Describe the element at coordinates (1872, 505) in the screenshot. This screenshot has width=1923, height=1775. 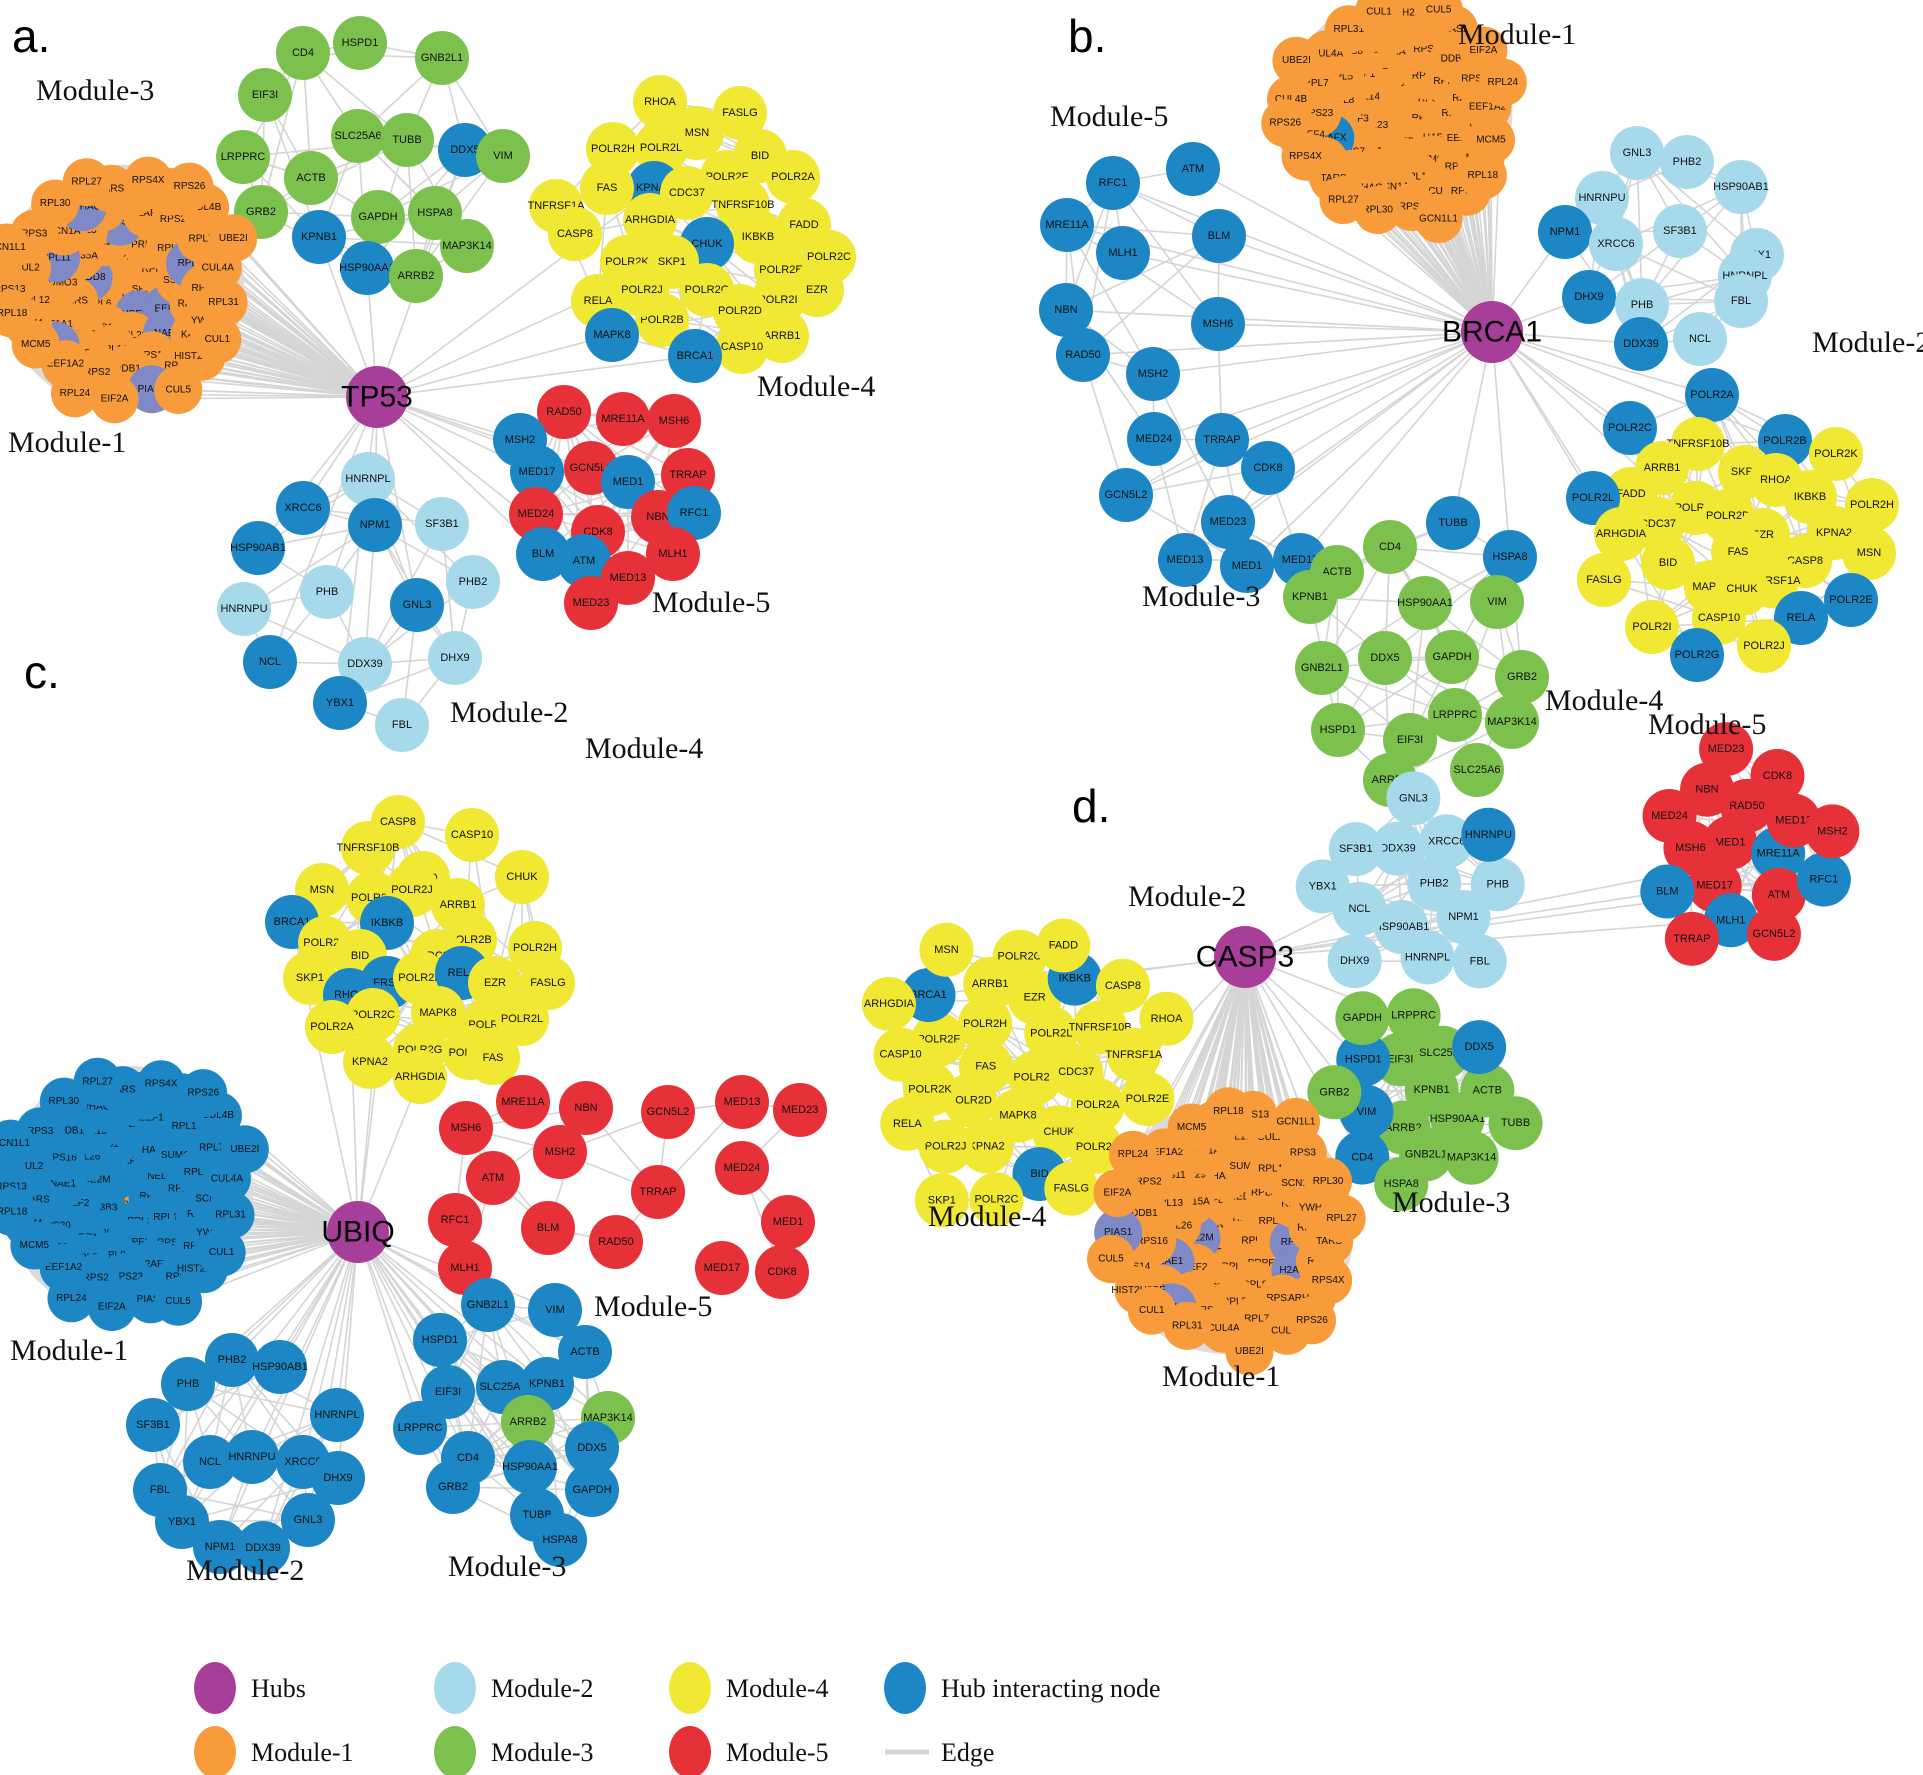
I see `gene-label: POLR2H` at that location.